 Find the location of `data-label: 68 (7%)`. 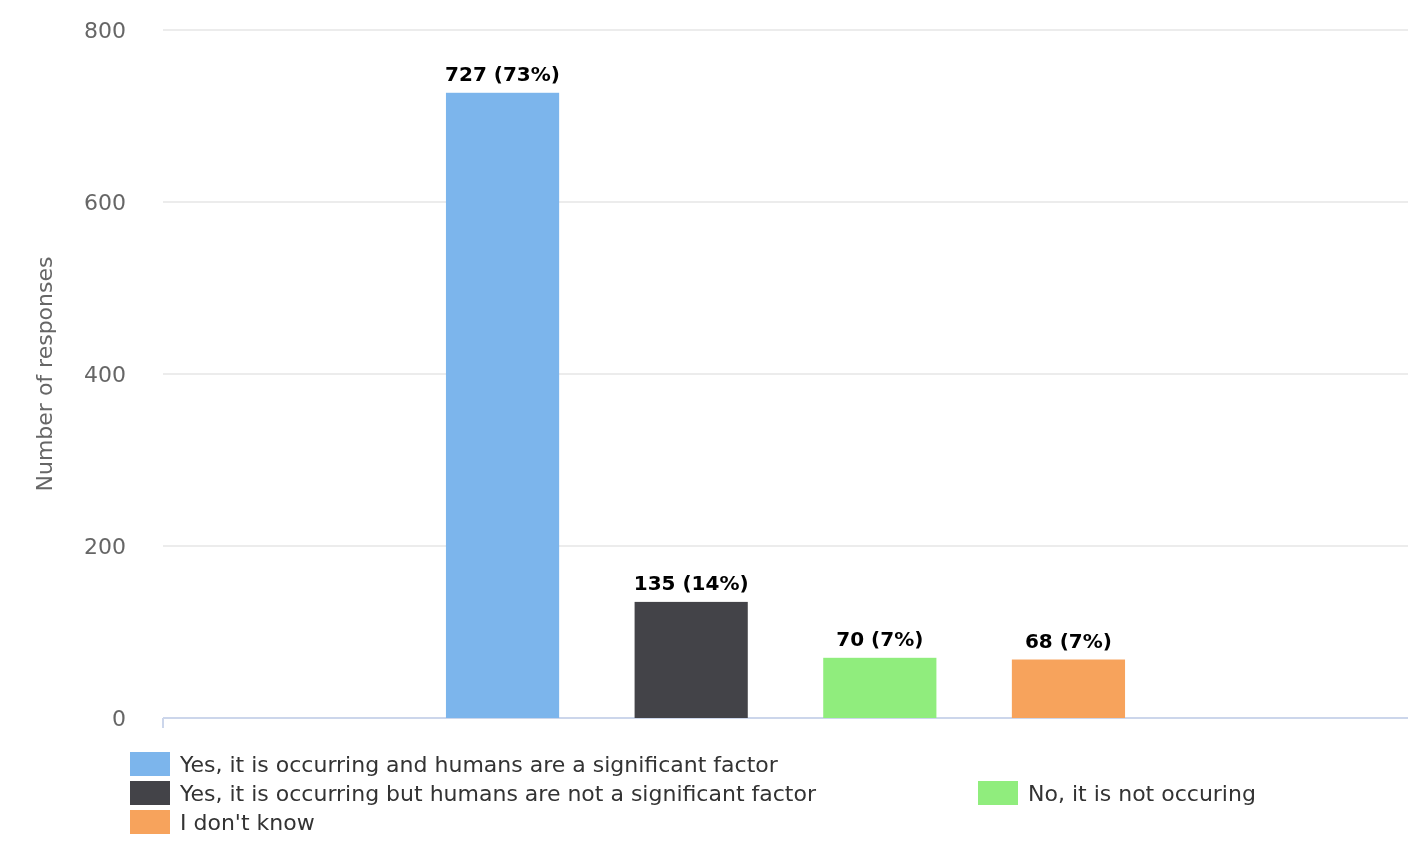

data-label: 68 (7%) is located at coordinates (1068, 640).